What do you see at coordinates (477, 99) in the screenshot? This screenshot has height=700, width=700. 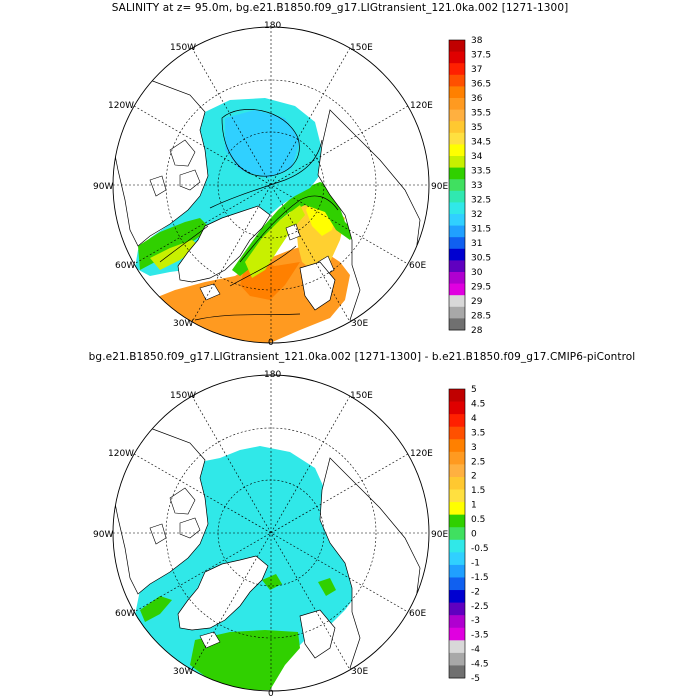 I see `top-colorbar-label: 36` at bounding box center [477, 99].